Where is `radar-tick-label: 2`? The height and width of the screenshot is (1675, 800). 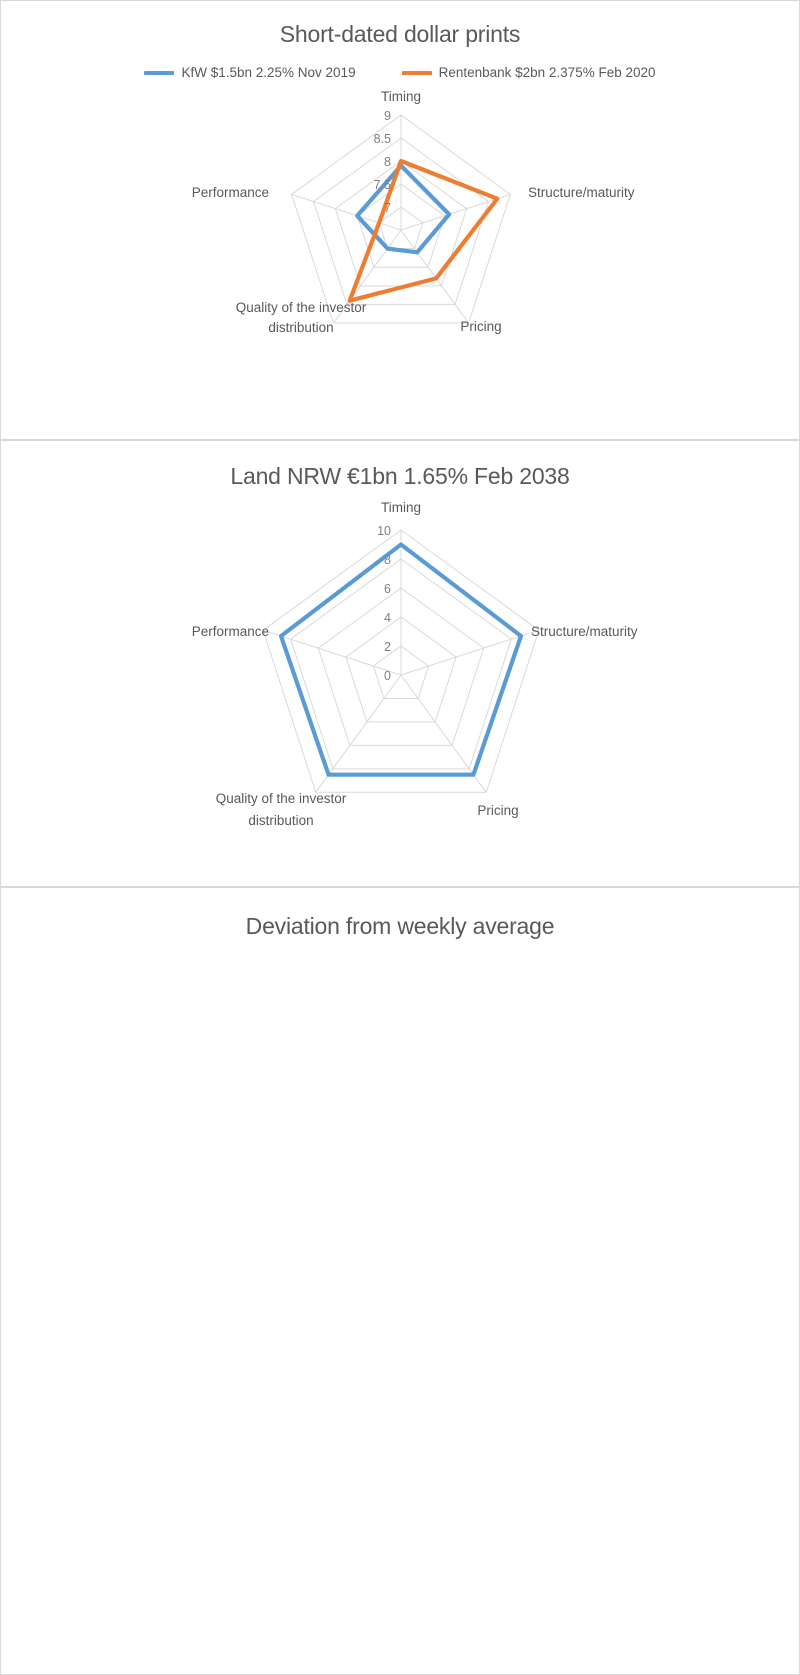
radar-tick-label: 2 is located at coordinates (387, 647).